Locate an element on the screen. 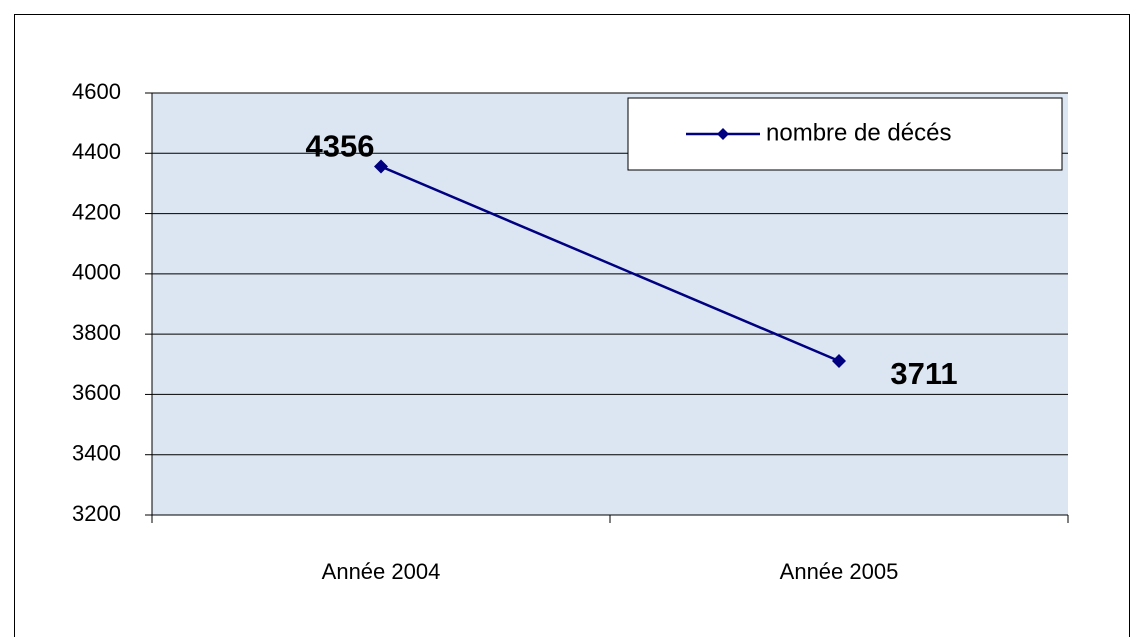  x-tick-label: Année 2005 is located at coordinates (839, 571).